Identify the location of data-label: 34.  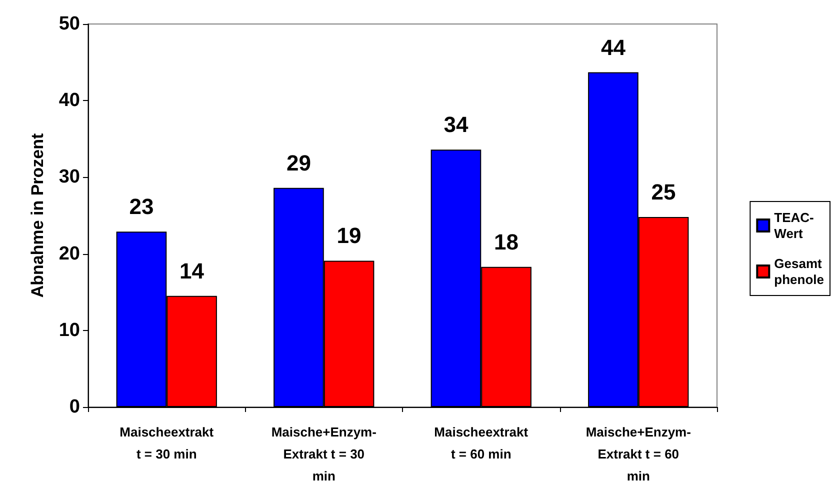
(456, 125).